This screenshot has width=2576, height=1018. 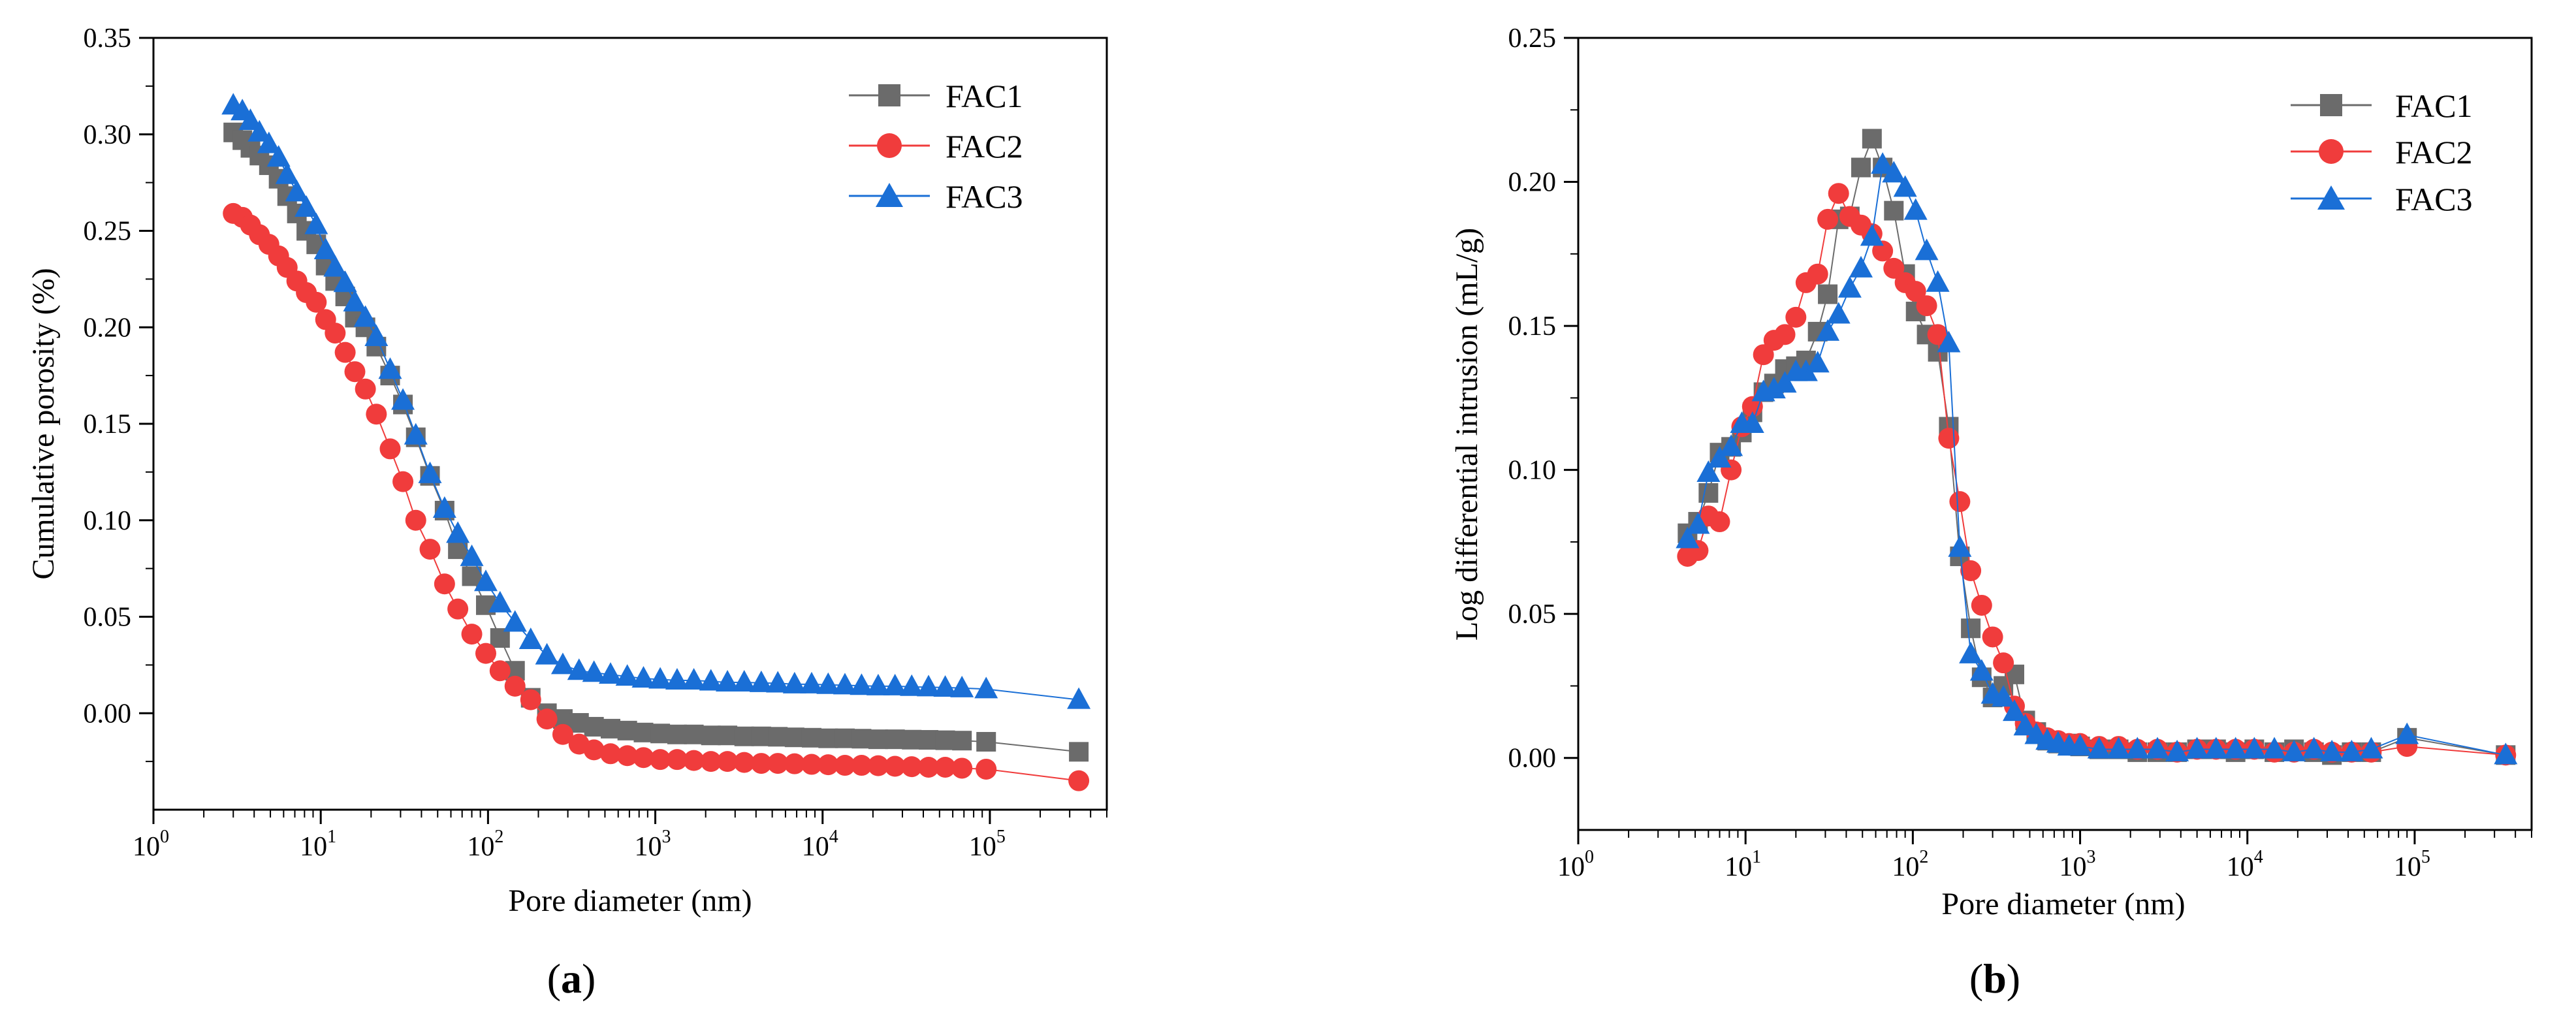 I want to click on legend-entry: FAC3, so click(x=936, y=196).